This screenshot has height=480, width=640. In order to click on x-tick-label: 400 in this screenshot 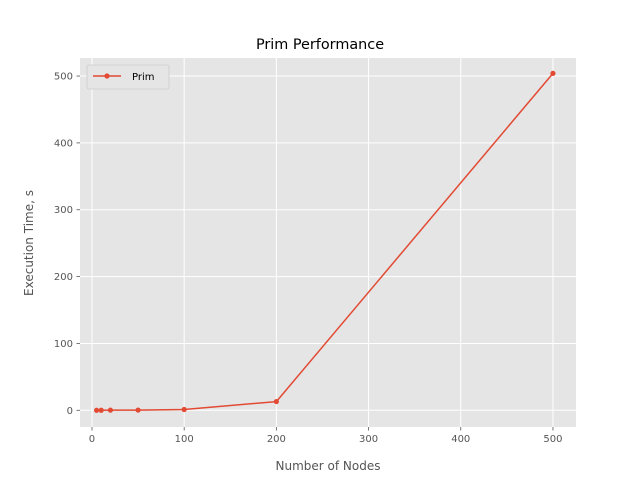, I will do `click(460, 439)`.